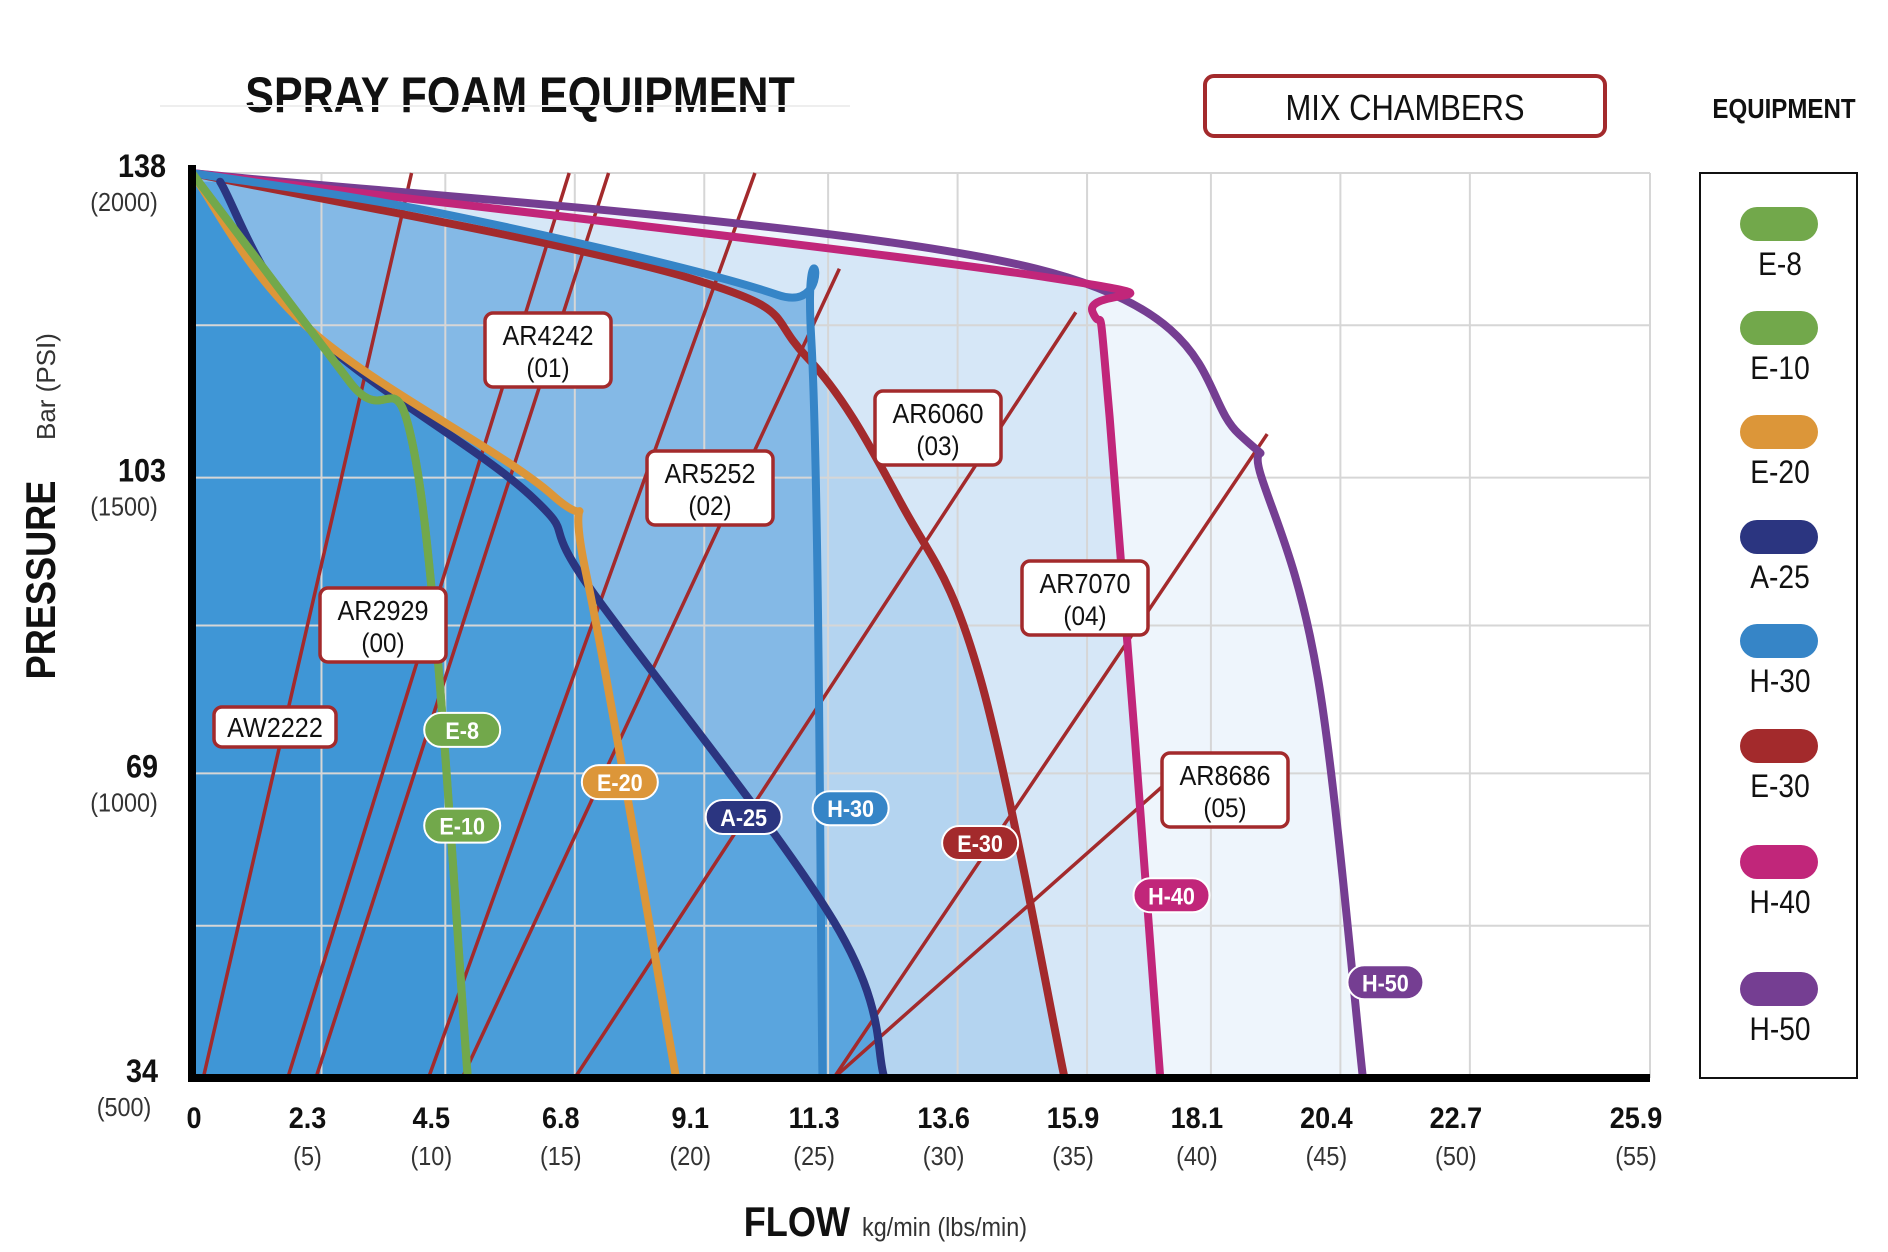 Image resolution: width=1888 pixels, height=1252 pixels. I want to click on y-tick-sublabel: (500), so click(124, 1108).